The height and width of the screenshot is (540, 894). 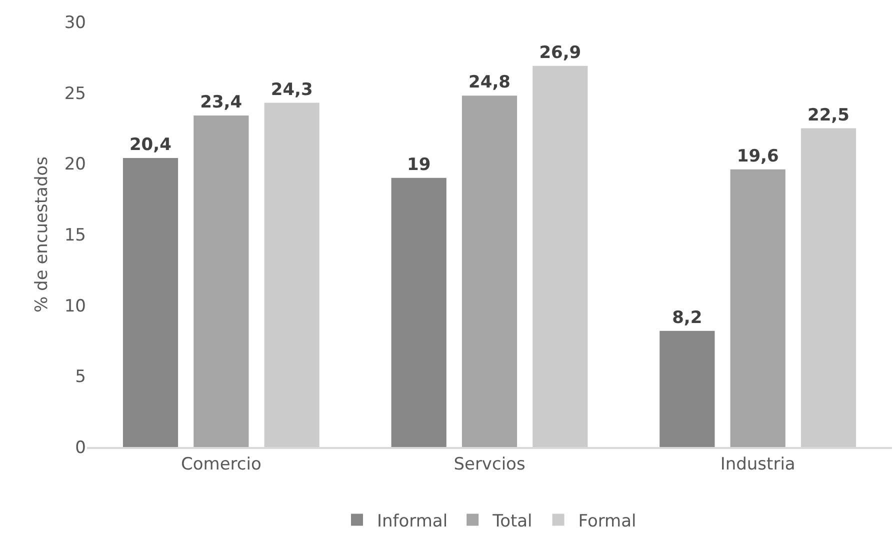 What do you see at coordinates (80, 448) in the screenshot?
I see `y-tick-label: 0` at bounding box center [80, 448].